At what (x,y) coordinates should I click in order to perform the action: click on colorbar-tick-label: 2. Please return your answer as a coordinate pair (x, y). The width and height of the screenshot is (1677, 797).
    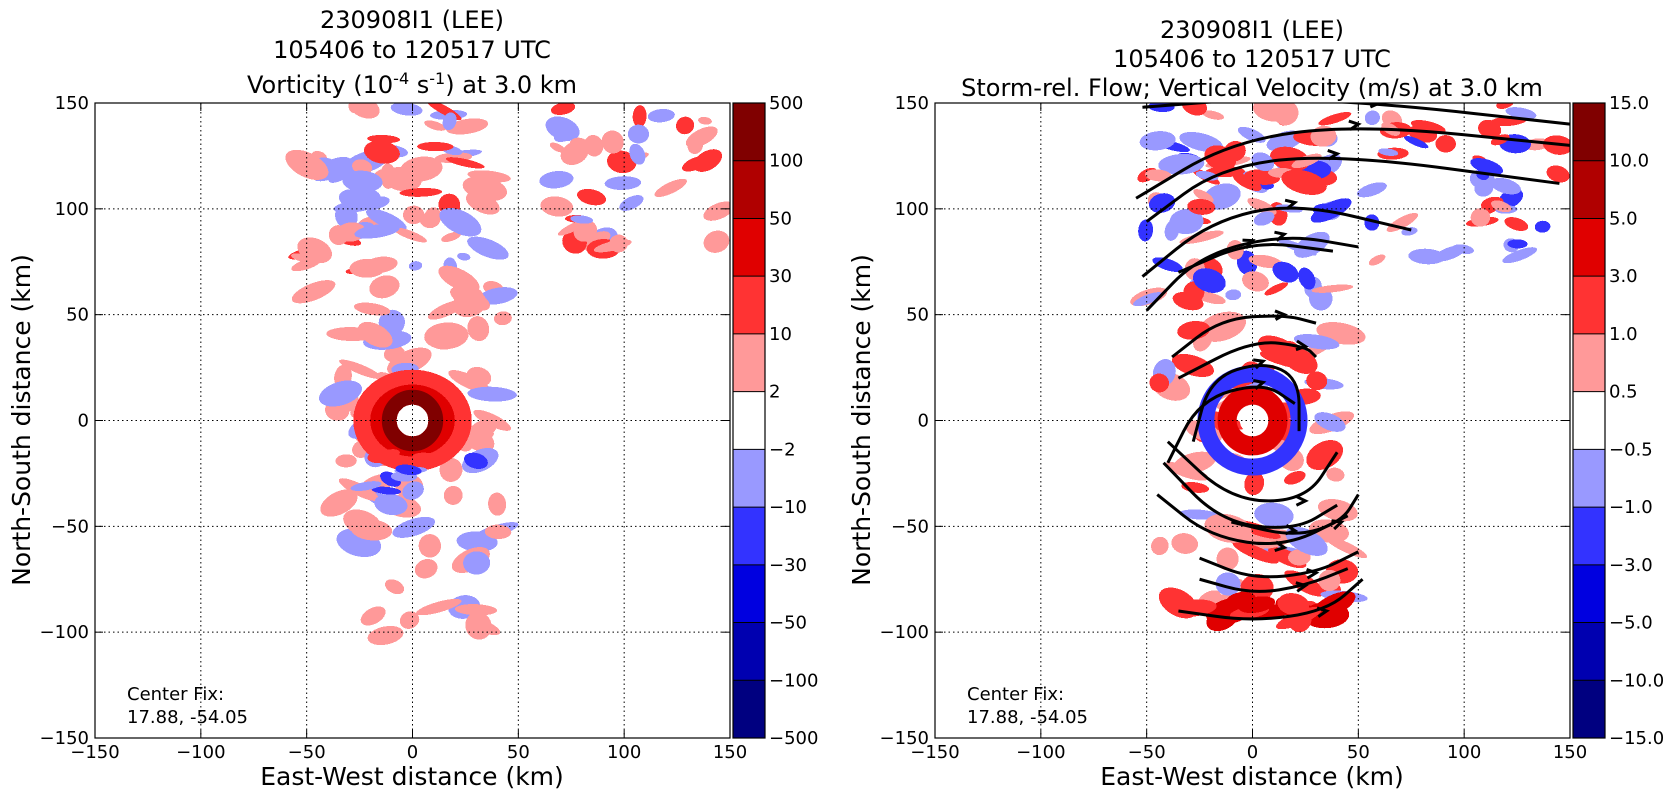
    Looking at the image, I should click on (774, 392).